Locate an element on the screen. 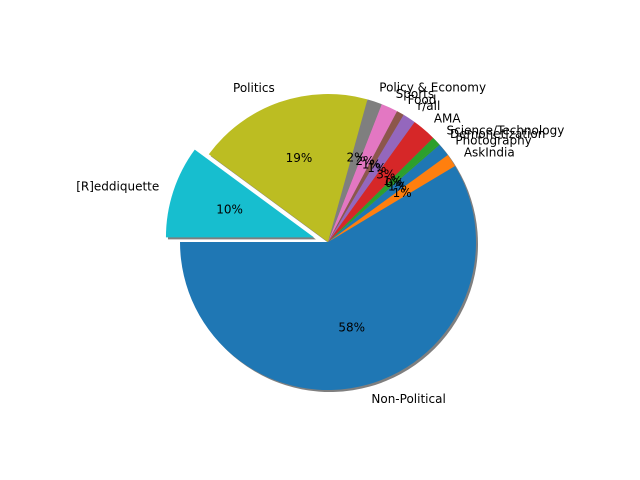 Image resolution: width=640 pixels, height=480 pixels. slice-percent-policy-economy: 2% is located at coordinates (355, 158).